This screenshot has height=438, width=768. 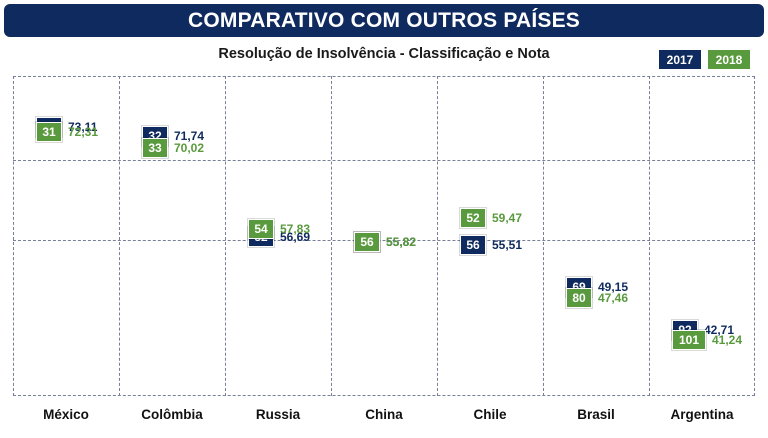 What do you see at coordinates (278, 414) in the screenshot?
I see `x-tick-label: Russia` at bounding box center [278, 414].